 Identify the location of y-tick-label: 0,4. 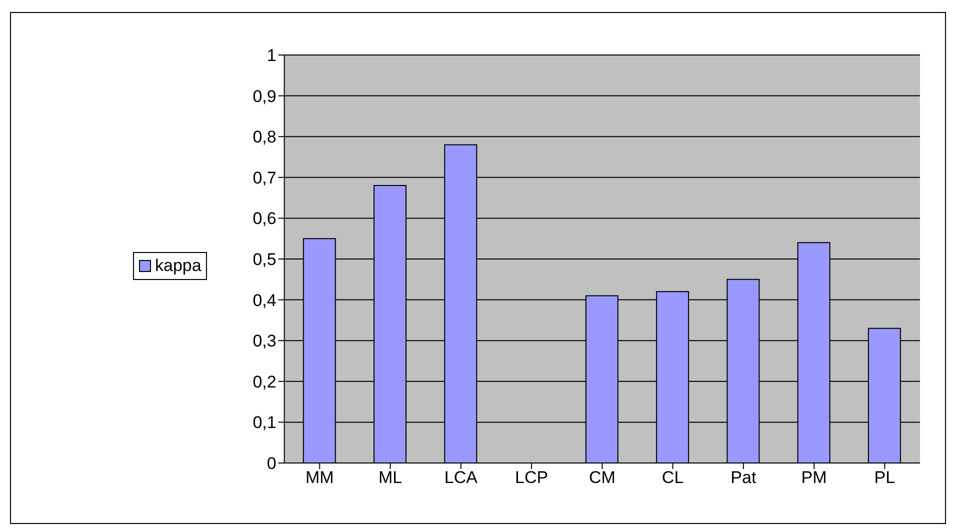
(264, 300).